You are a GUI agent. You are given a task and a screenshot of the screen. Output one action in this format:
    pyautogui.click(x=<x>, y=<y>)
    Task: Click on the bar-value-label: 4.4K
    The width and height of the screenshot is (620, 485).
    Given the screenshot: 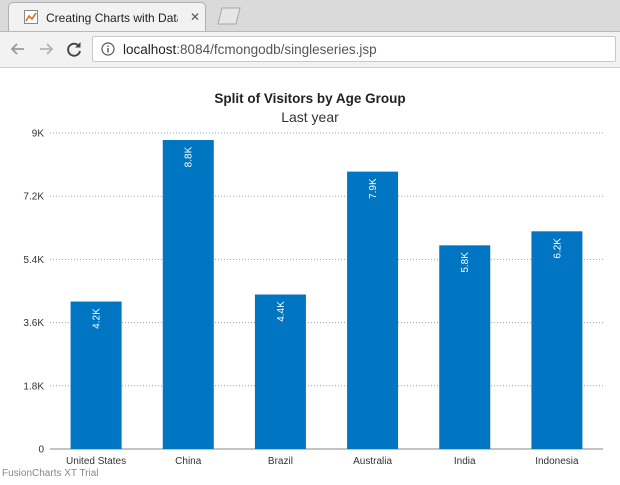 What is the action you would take?
    pyautogui.click(x=281, y=311)
    